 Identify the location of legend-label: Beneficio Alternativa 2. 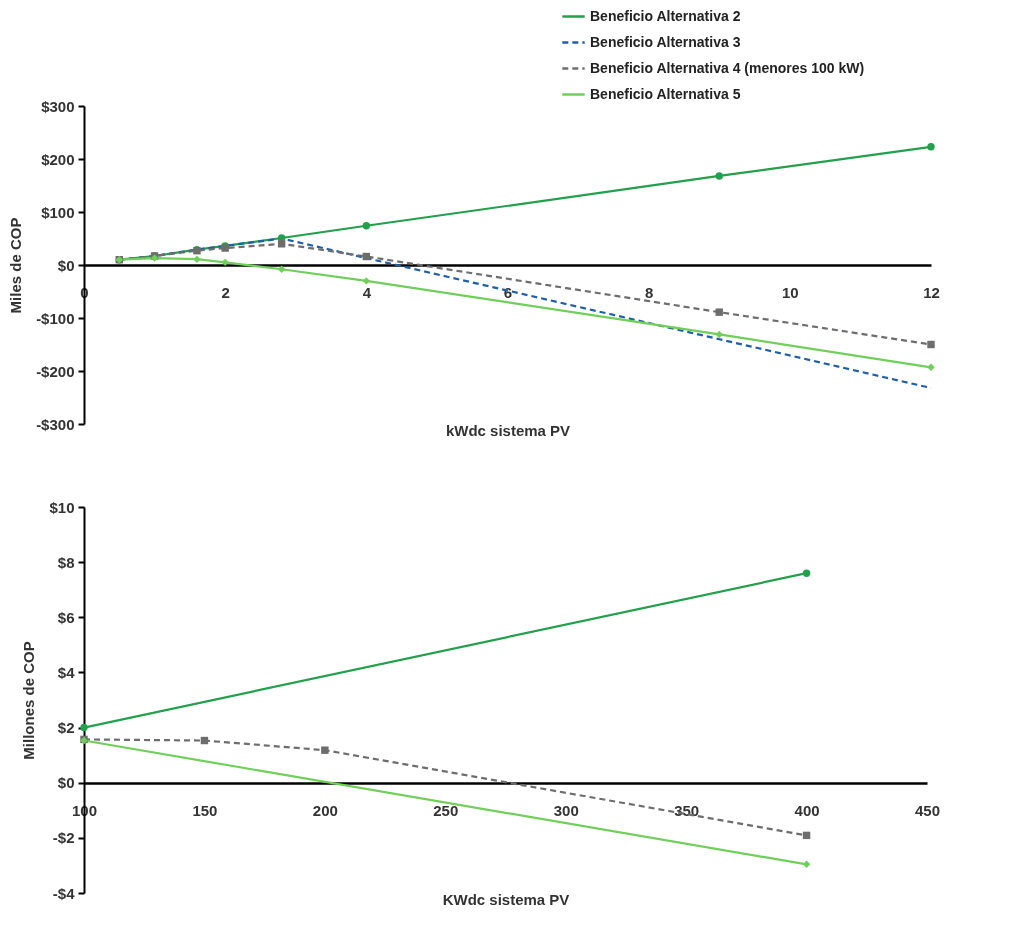
(665, 15).